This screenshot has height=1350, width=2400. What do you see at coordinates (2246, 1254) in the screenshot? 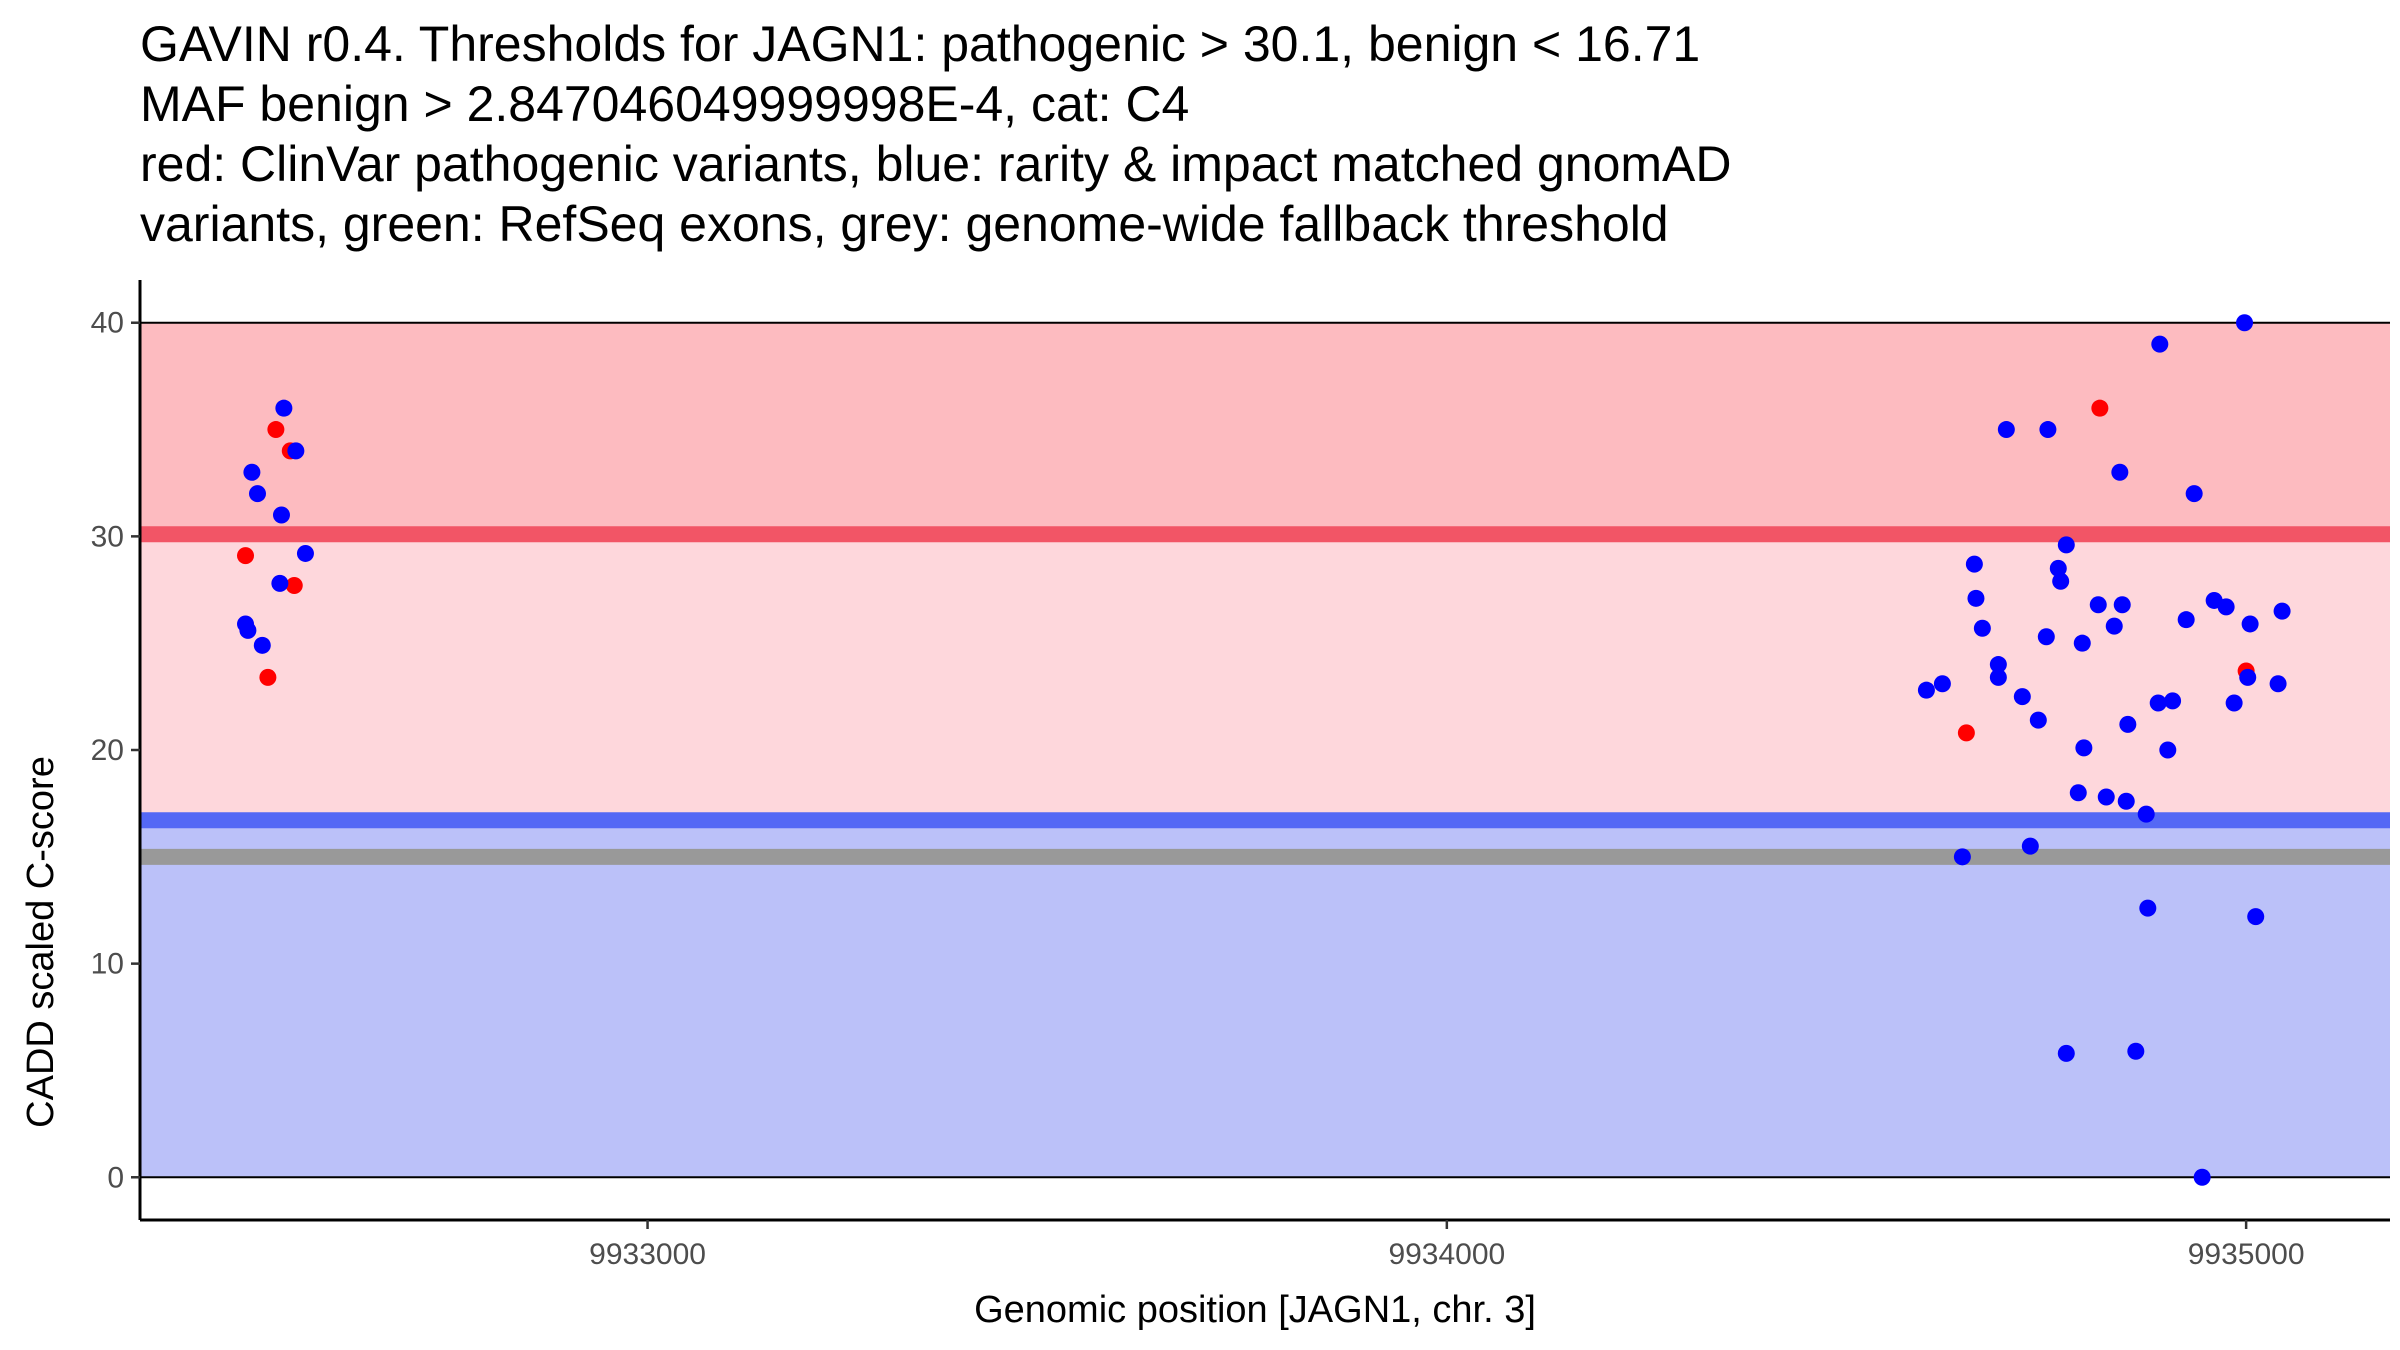
I see `x-tick-label: 9935000` at bounding box center [2246, 1254].